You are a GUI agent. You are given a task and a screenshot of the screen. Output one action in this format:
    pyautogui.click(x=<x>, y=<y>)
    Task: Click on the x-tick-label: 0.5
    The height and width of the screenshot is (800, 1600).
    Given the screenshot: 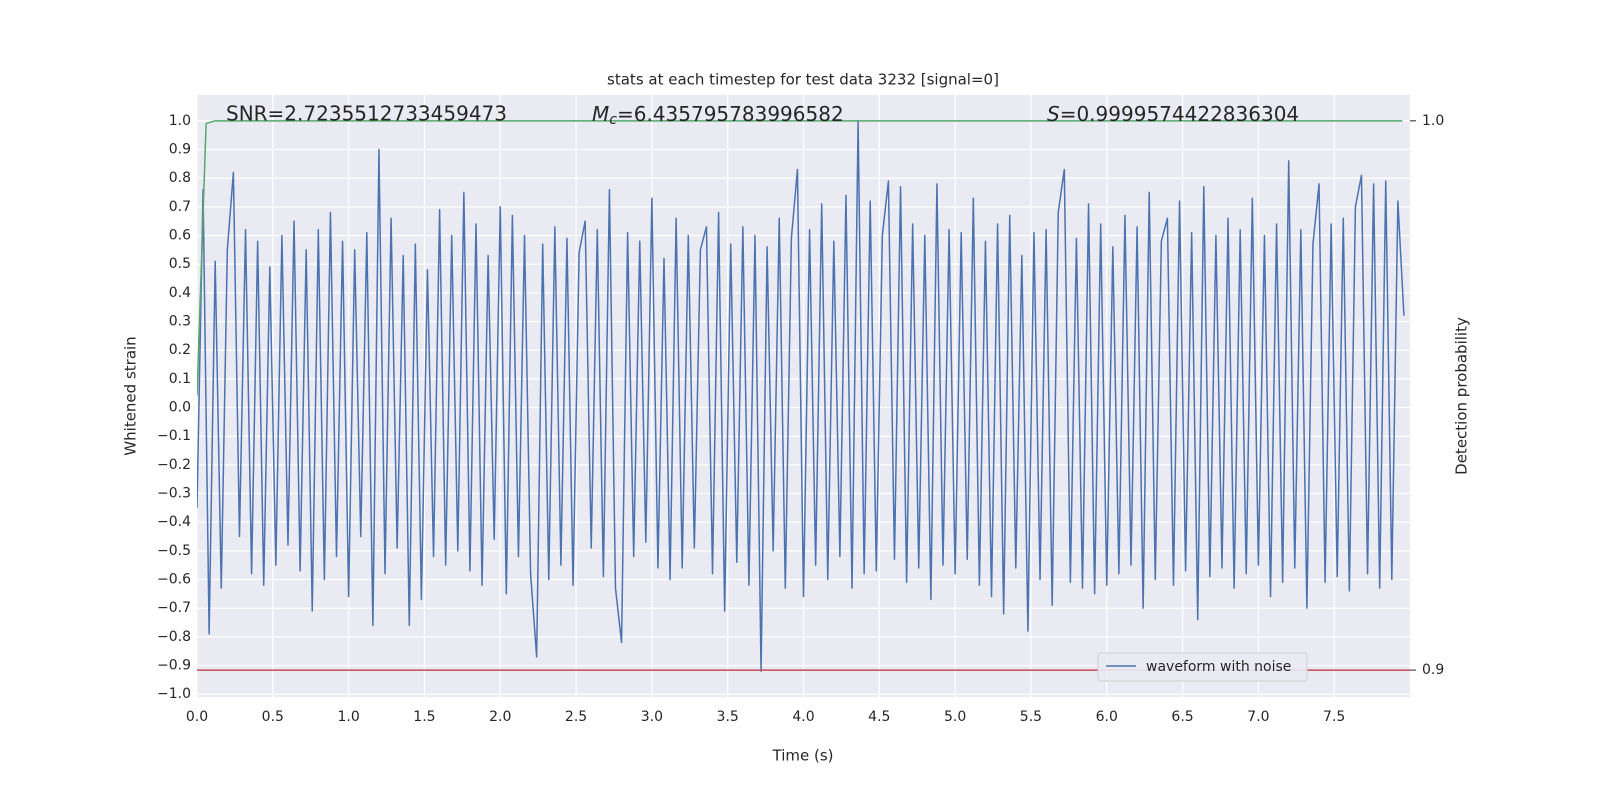 What is the action you would take?
    pyautogui.click(x=273, y=717)
    